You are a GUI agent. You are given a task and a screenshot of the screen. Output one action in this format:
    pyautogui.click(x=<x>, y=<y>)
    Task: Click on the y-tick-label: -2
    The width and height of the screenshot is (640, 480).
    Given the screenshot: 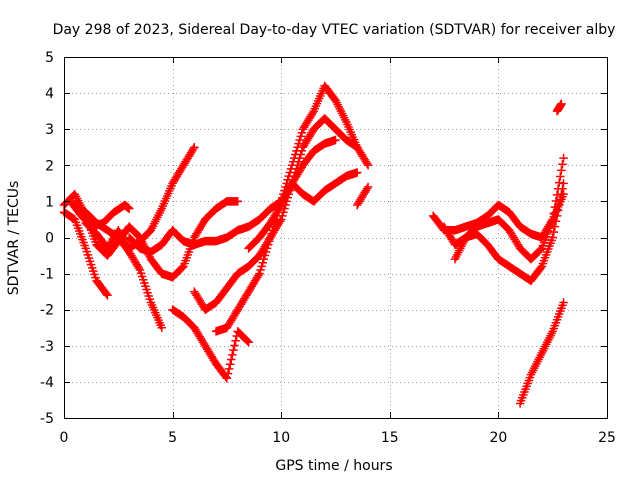 What is the action you would take?
    pyautogui.click(x=47, y=311)
    